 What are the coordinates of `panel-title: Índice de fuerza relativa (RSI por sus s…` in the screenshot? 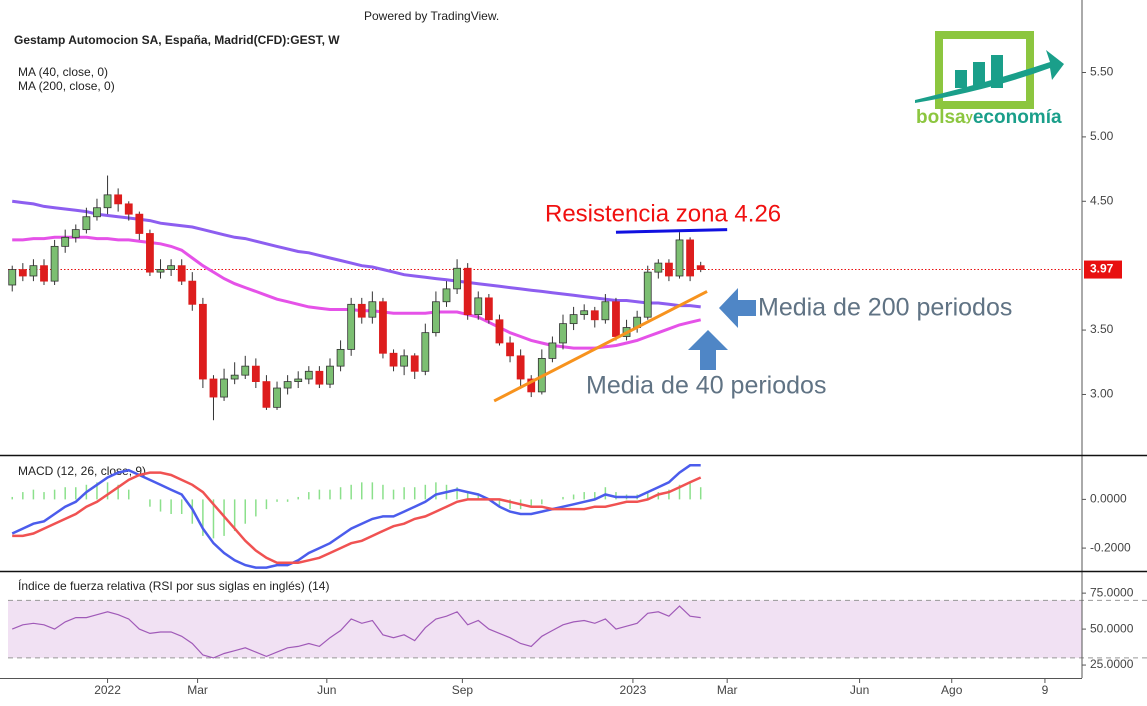 It's located at (173, 585).